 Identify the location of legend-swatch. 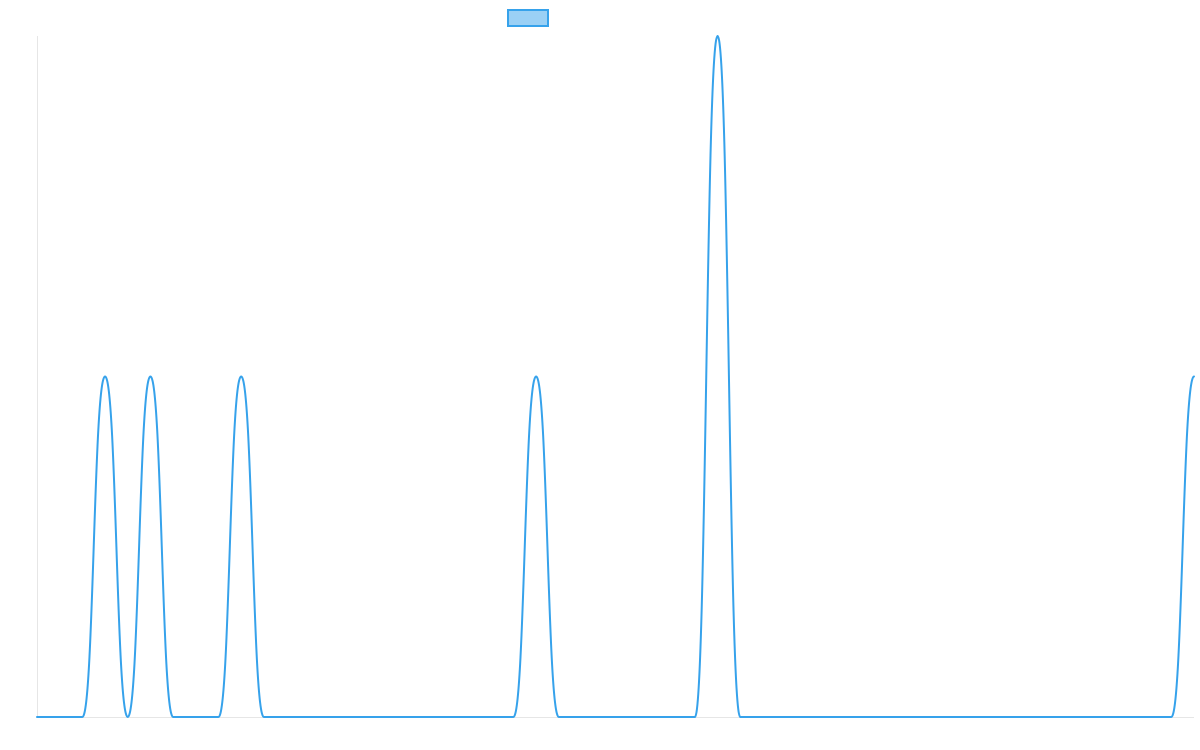
(528, 18).